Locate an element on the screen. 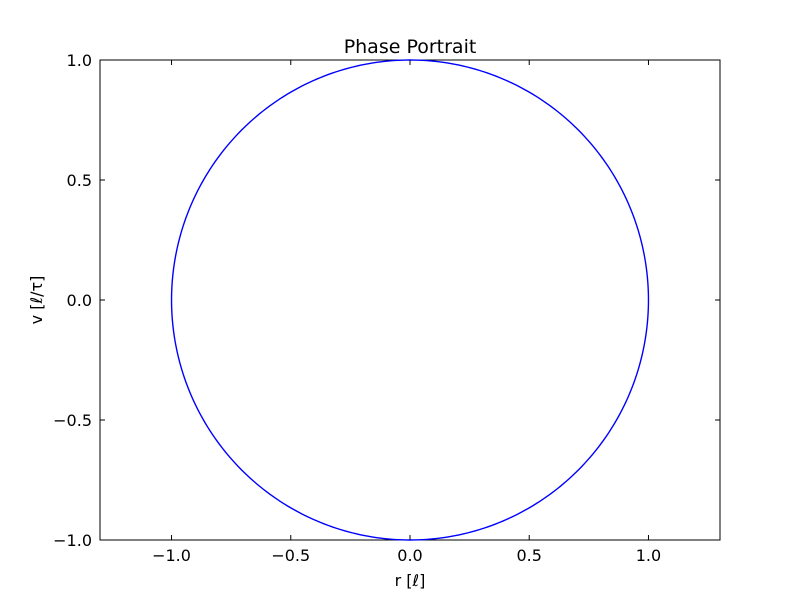  y-tick-label: −1.0 is located at coordinates (72, 540).